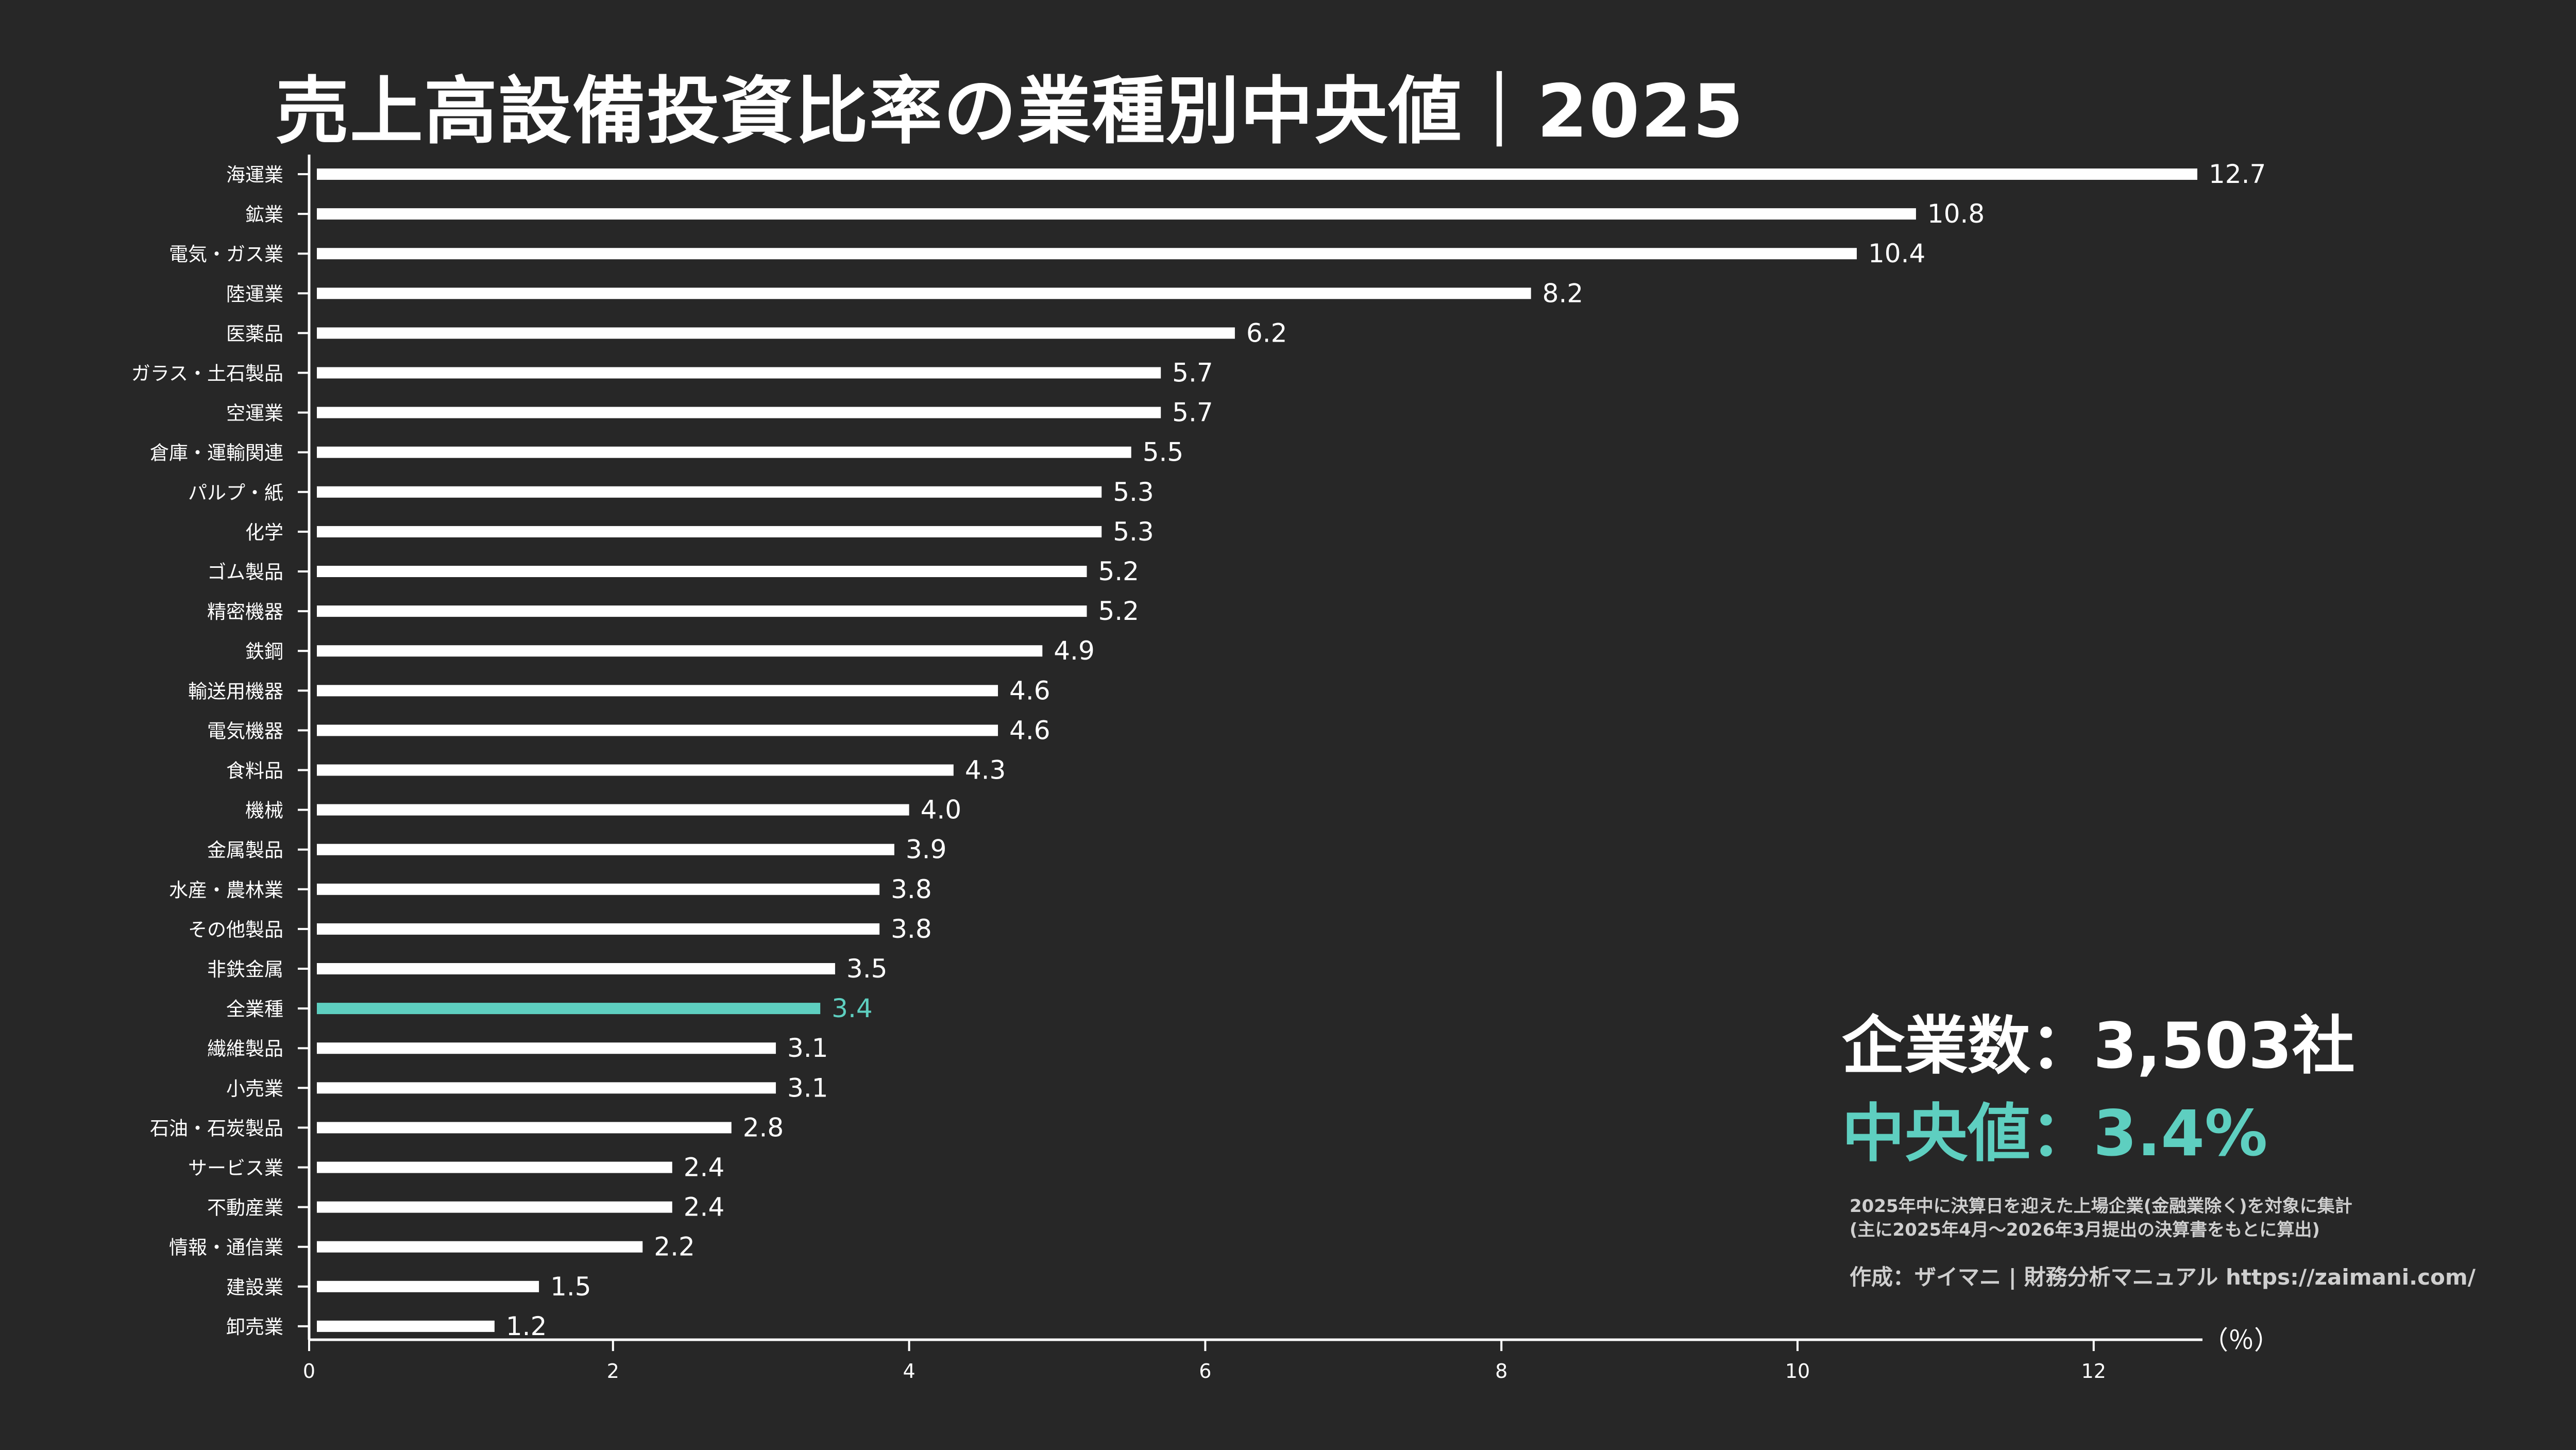 Image resolution: width=2576 pixels, height=1450 pixels. I want to click on x-tick-label: 4, so click(909, 1371).